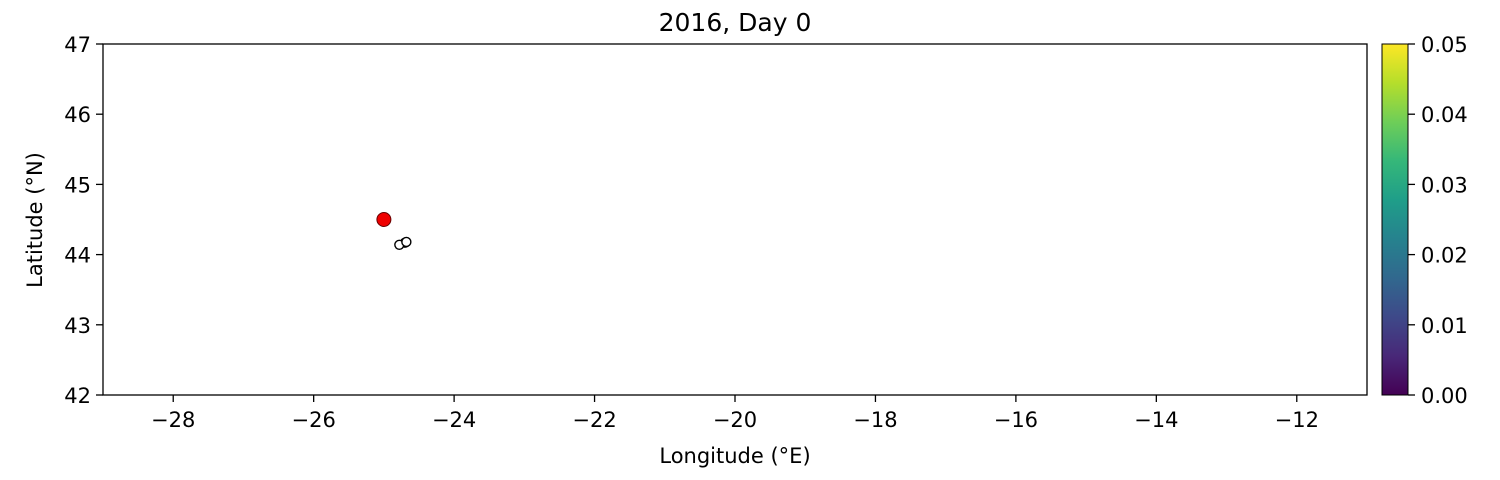 The width and height of the screenshot is (1500, 480). Describe the element at coordinates (77, 326) in the screenshot. I see `y-tick-label: 43` at that location.